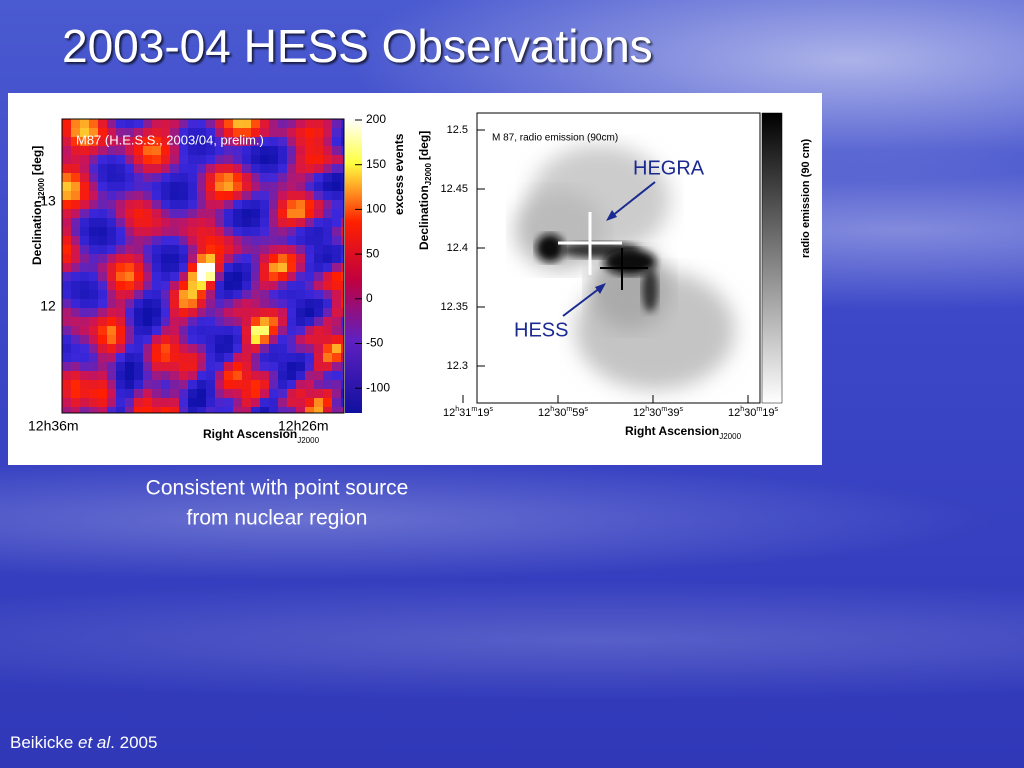  What do you see at coordinates (465, 413) in the screenshot?
I see `x-tick-part: 31` at bounding box center [465, 413].